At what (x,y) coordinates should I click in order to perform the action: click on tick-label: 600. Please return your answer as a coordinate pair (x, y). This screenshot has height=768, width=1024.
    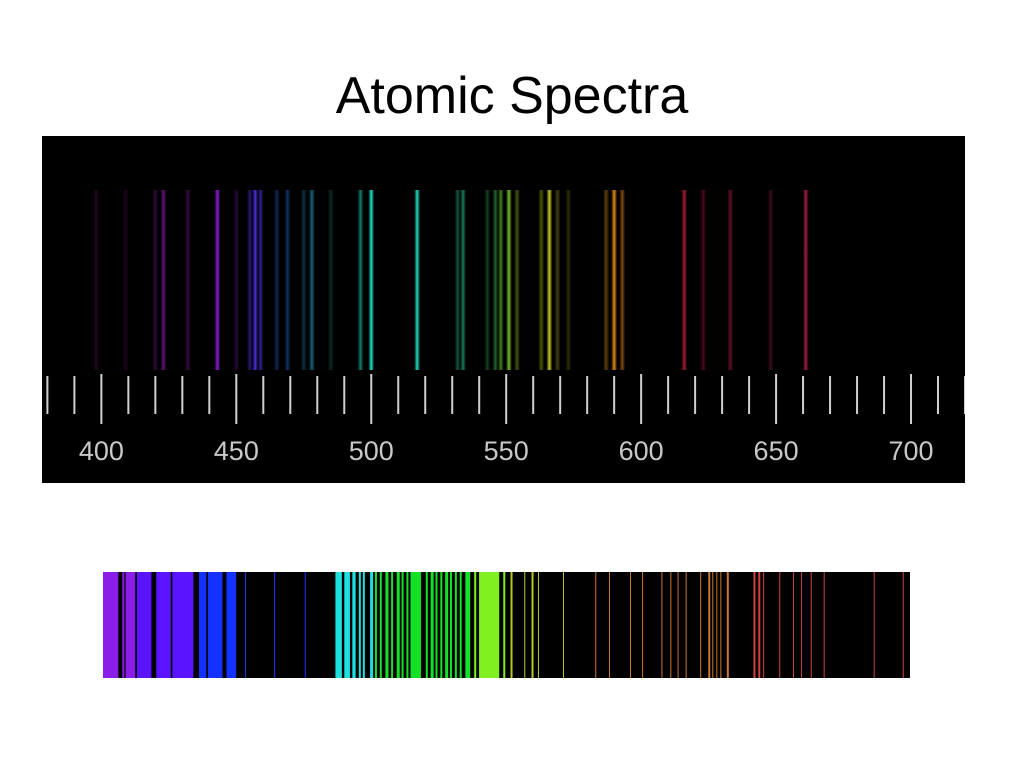
    Looking at the image, I should click on (641, 451).